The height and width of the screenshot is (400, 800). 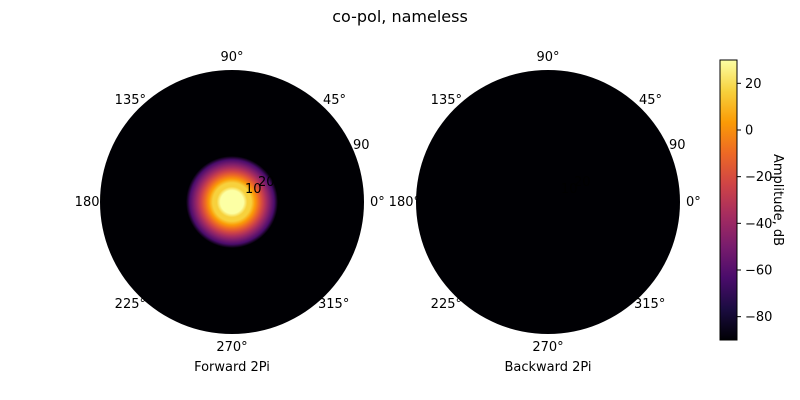 I want to click on xlabel-forward: Forward 2Pi, so click(x=232, y=367).